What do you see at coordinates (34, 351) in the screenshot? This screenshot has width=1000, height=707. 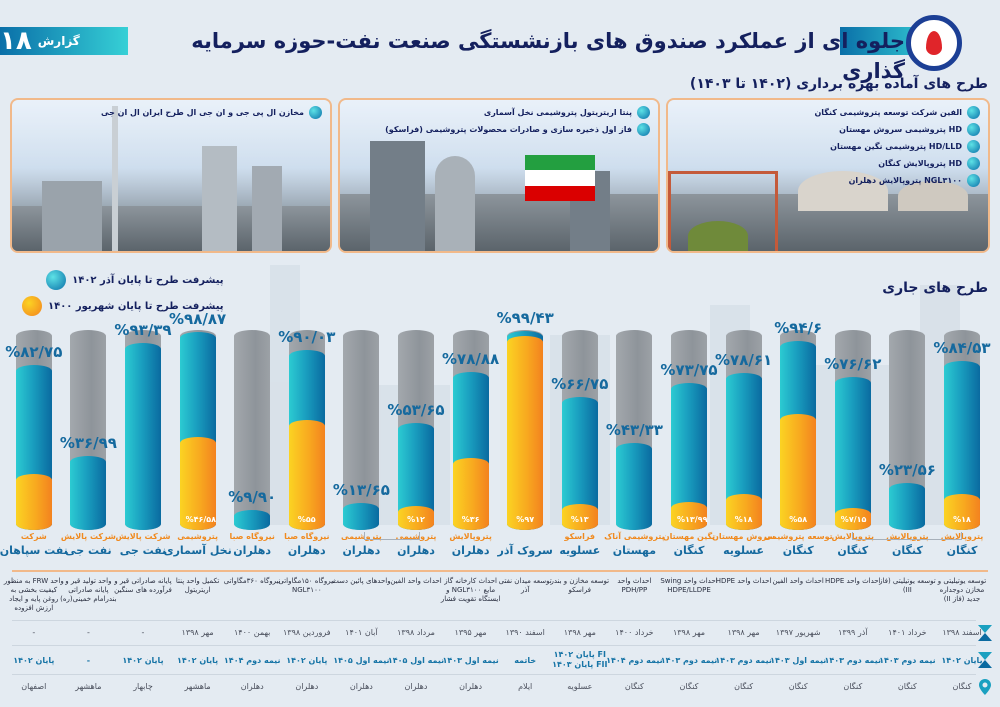 I see `bar-blue-value: %۸۲/۷۵` at bounding box center [34, 351].